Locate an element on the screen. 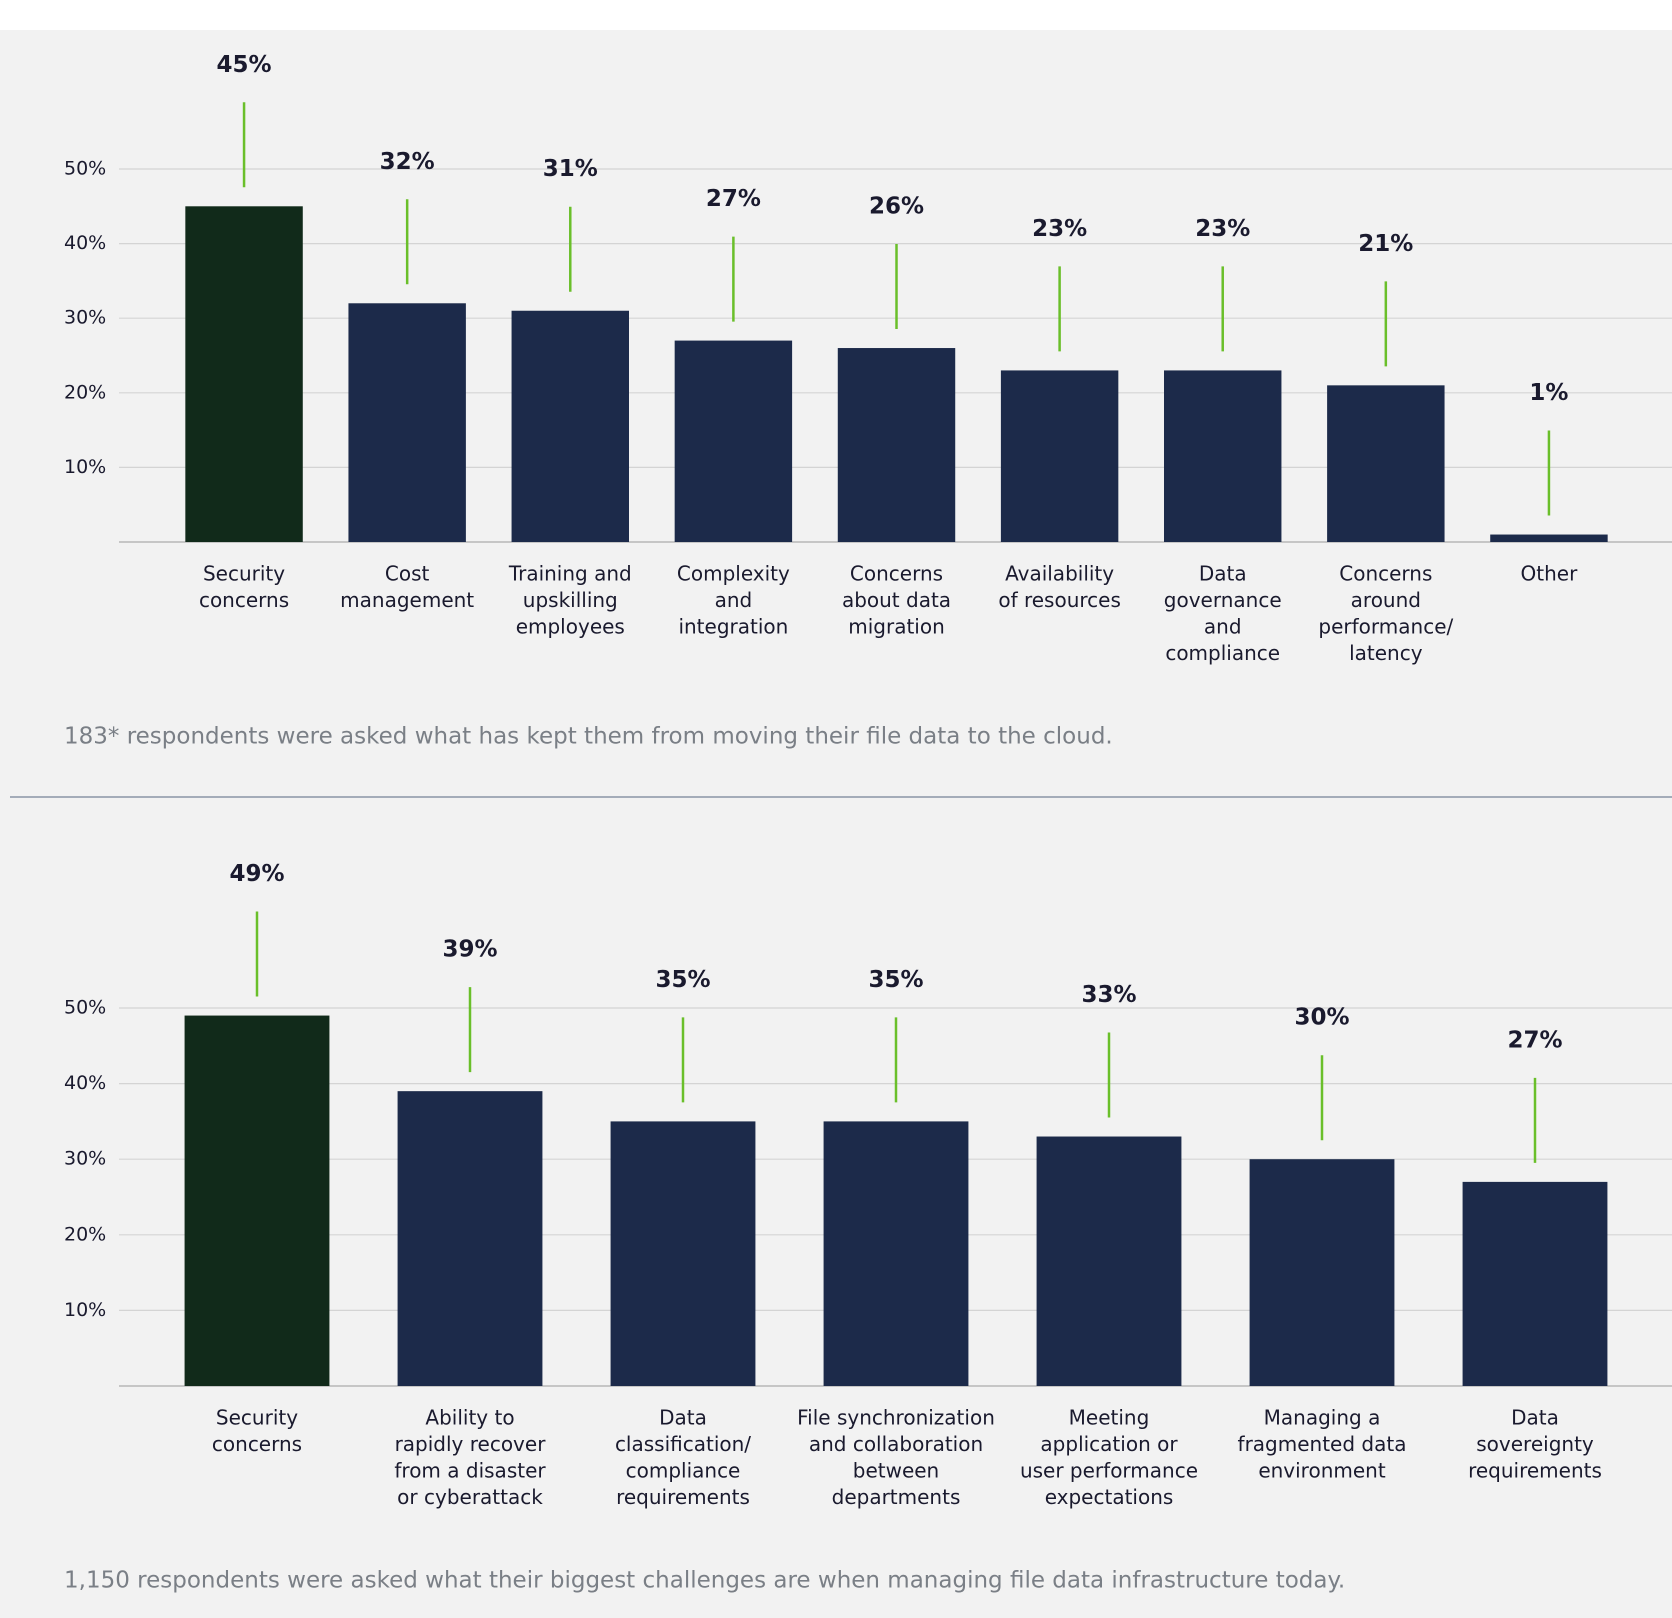  x-tick-label: File synchronization is located at coordinates (896, 1418).